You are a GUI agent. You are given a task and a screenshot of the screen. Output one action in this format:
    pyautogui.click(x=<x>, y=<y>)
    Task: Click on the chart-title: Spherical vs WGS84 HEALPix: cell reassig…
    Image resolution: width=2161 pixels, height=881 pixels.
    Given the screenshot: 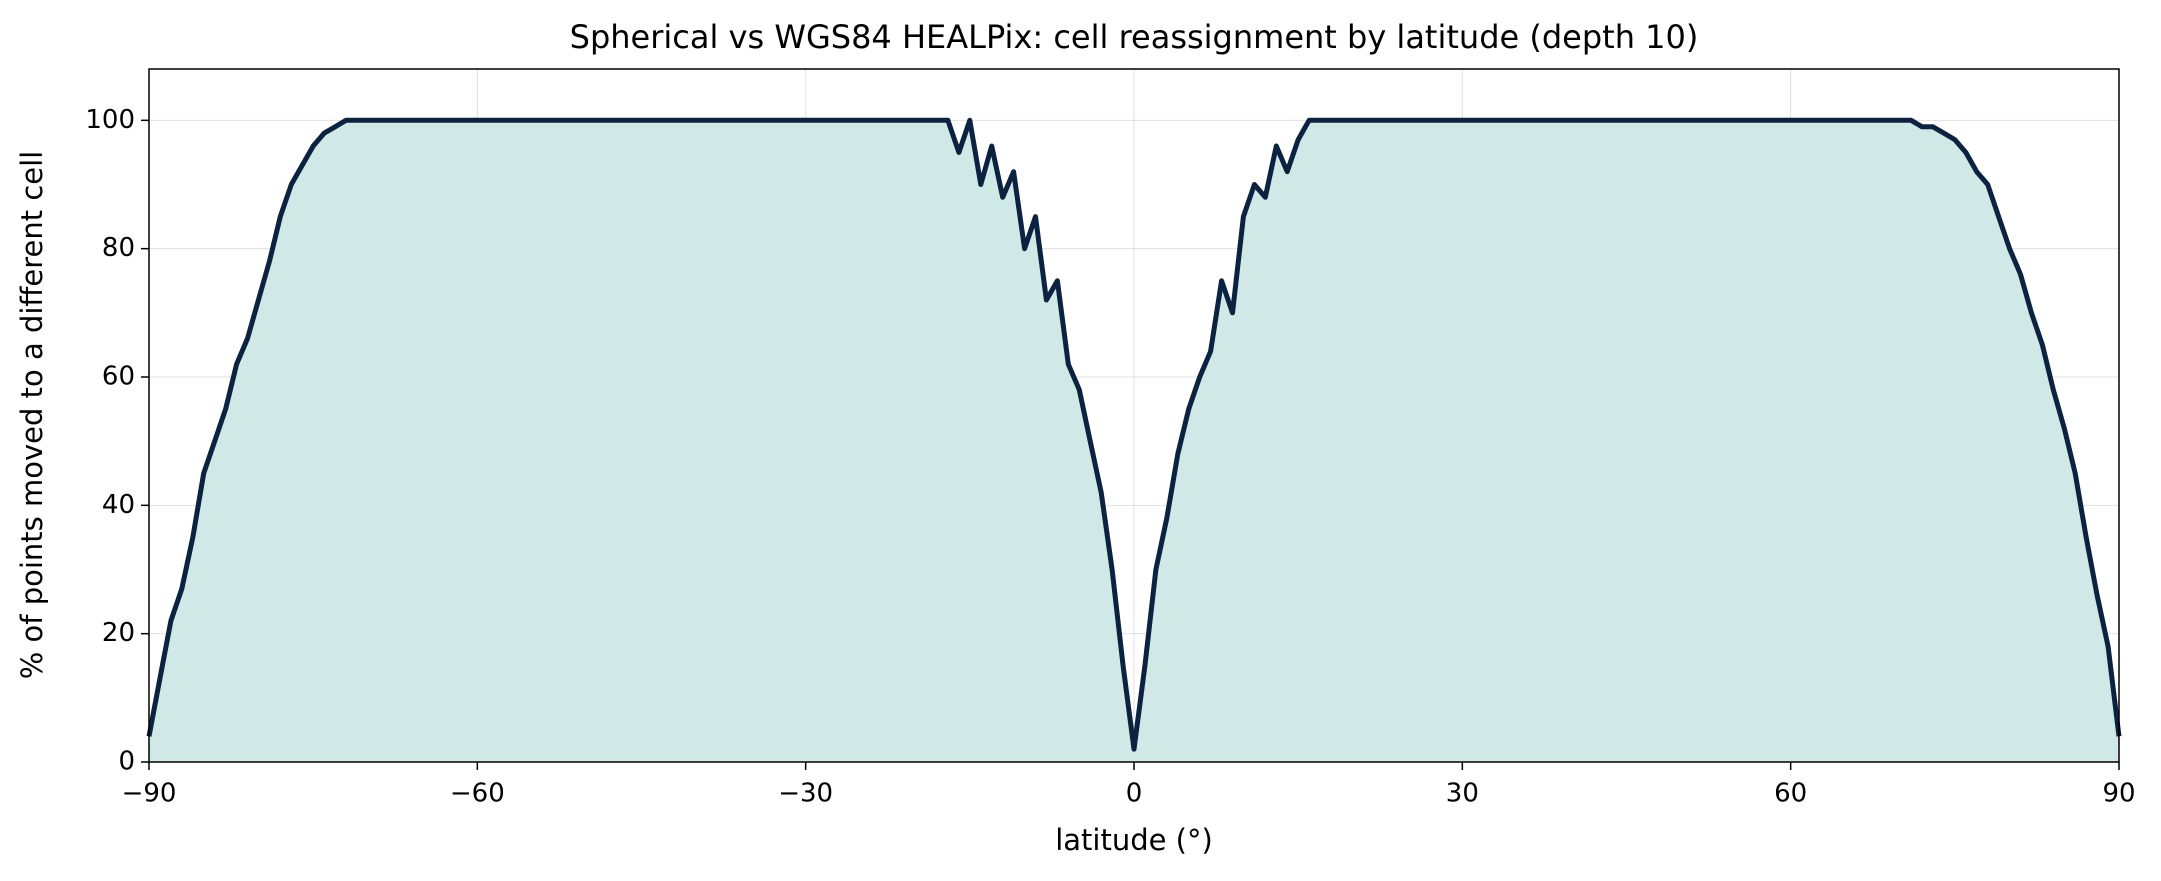 What is the action you would take?
    pyautogui.click(x=1134, y=37)
    